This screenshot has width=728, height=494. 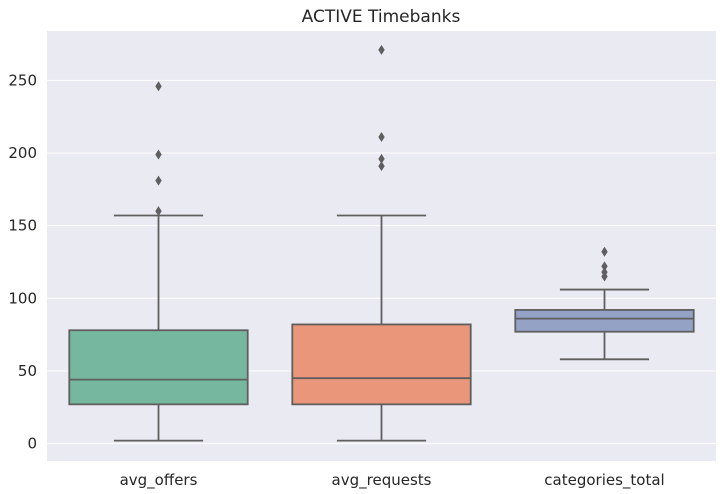 What do you see at coordinates (22, 226) in the screenshot?
I see `y-tick-label: 150` at bounding box center [22, 226].